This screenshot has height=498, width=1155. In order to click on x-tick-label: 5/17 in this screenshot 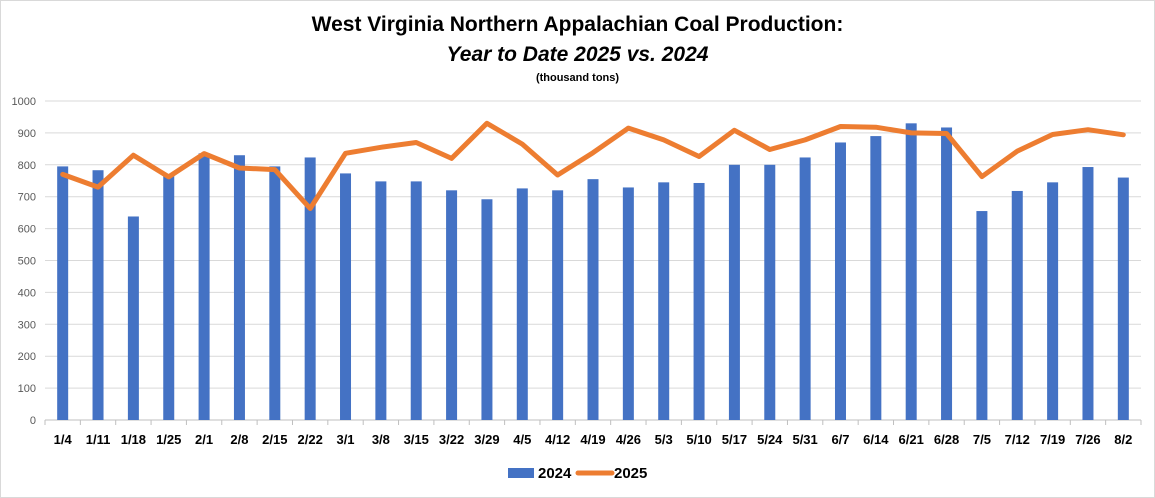, I will do `click(734, 439)`.